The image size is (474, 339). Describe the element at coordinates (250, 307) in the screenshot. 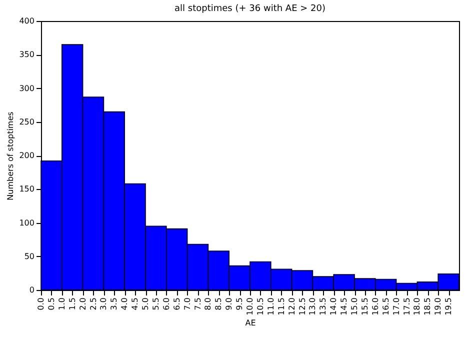

I see `x-tick-label: 10.0` at that location.